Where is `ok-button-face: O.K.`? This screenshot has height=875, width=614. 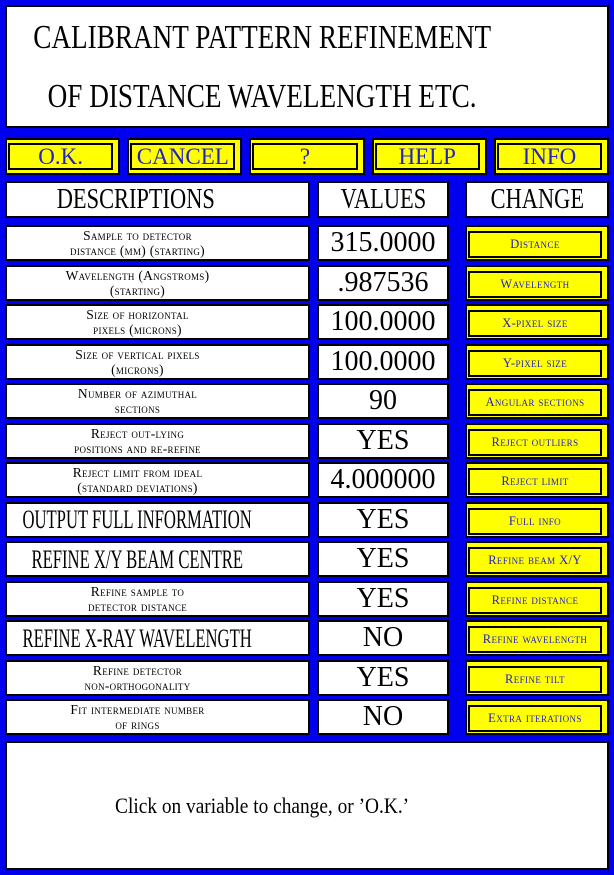
ok-button-face: O.K. is located at coordinates (61, 156).